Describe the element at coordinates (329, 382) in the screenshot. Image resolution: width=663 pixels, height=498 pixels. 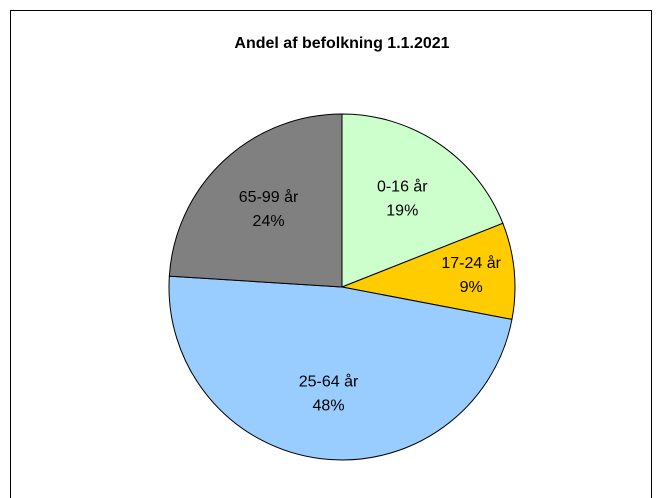
I see `slice-category-label: 25-64 år` at that location.